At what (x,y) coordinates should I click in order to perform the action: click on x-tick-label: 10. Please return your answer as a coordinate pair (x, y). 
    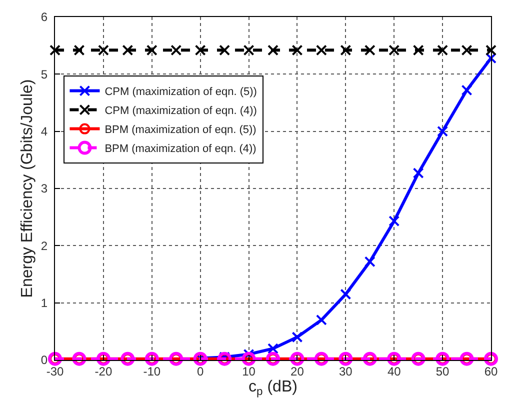
    Looking at the image, I should click on (249, 371).